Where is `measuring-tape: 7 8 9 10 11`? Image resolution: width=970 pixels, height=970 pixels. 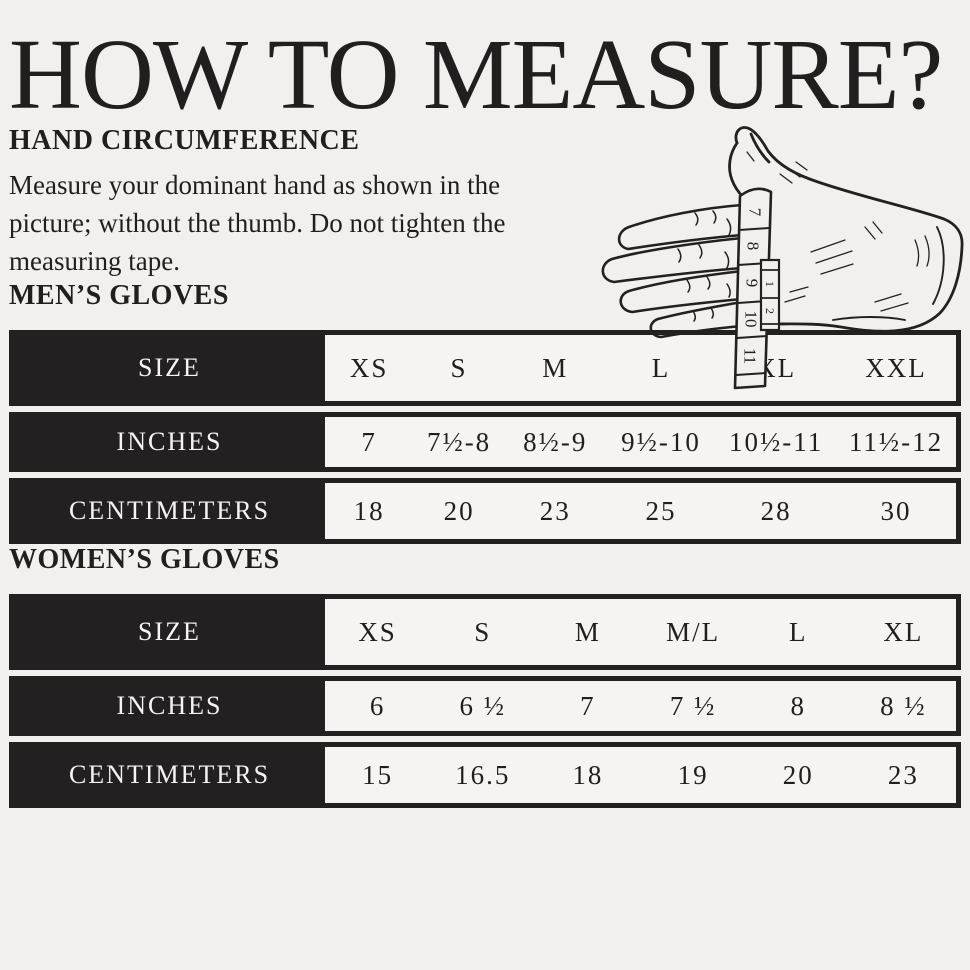
measuring-tape: 7 8 9 10 11 is located at coordinates (753, 288).